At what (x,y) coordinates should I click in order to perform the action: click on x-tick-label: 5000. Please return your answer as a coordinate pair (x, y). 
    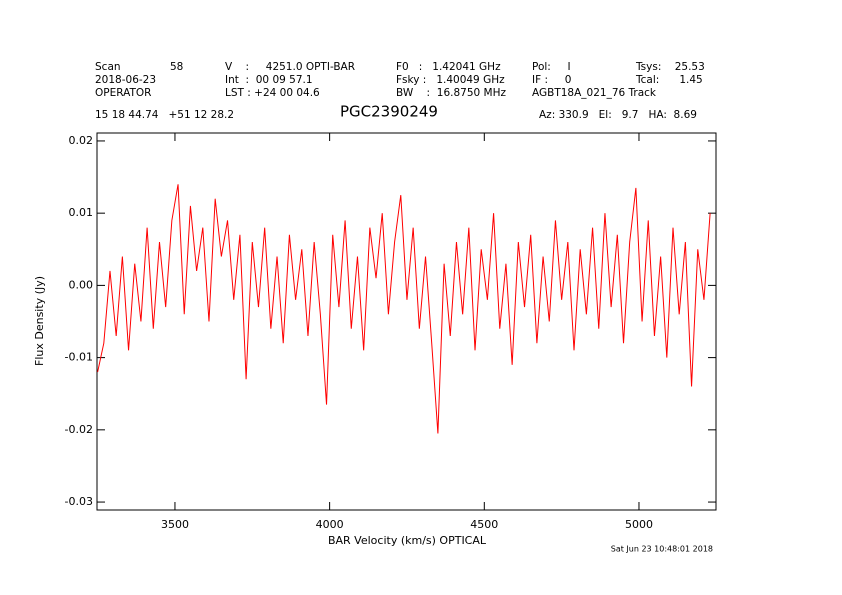
    Looking at the image, I should click on (639, 524).